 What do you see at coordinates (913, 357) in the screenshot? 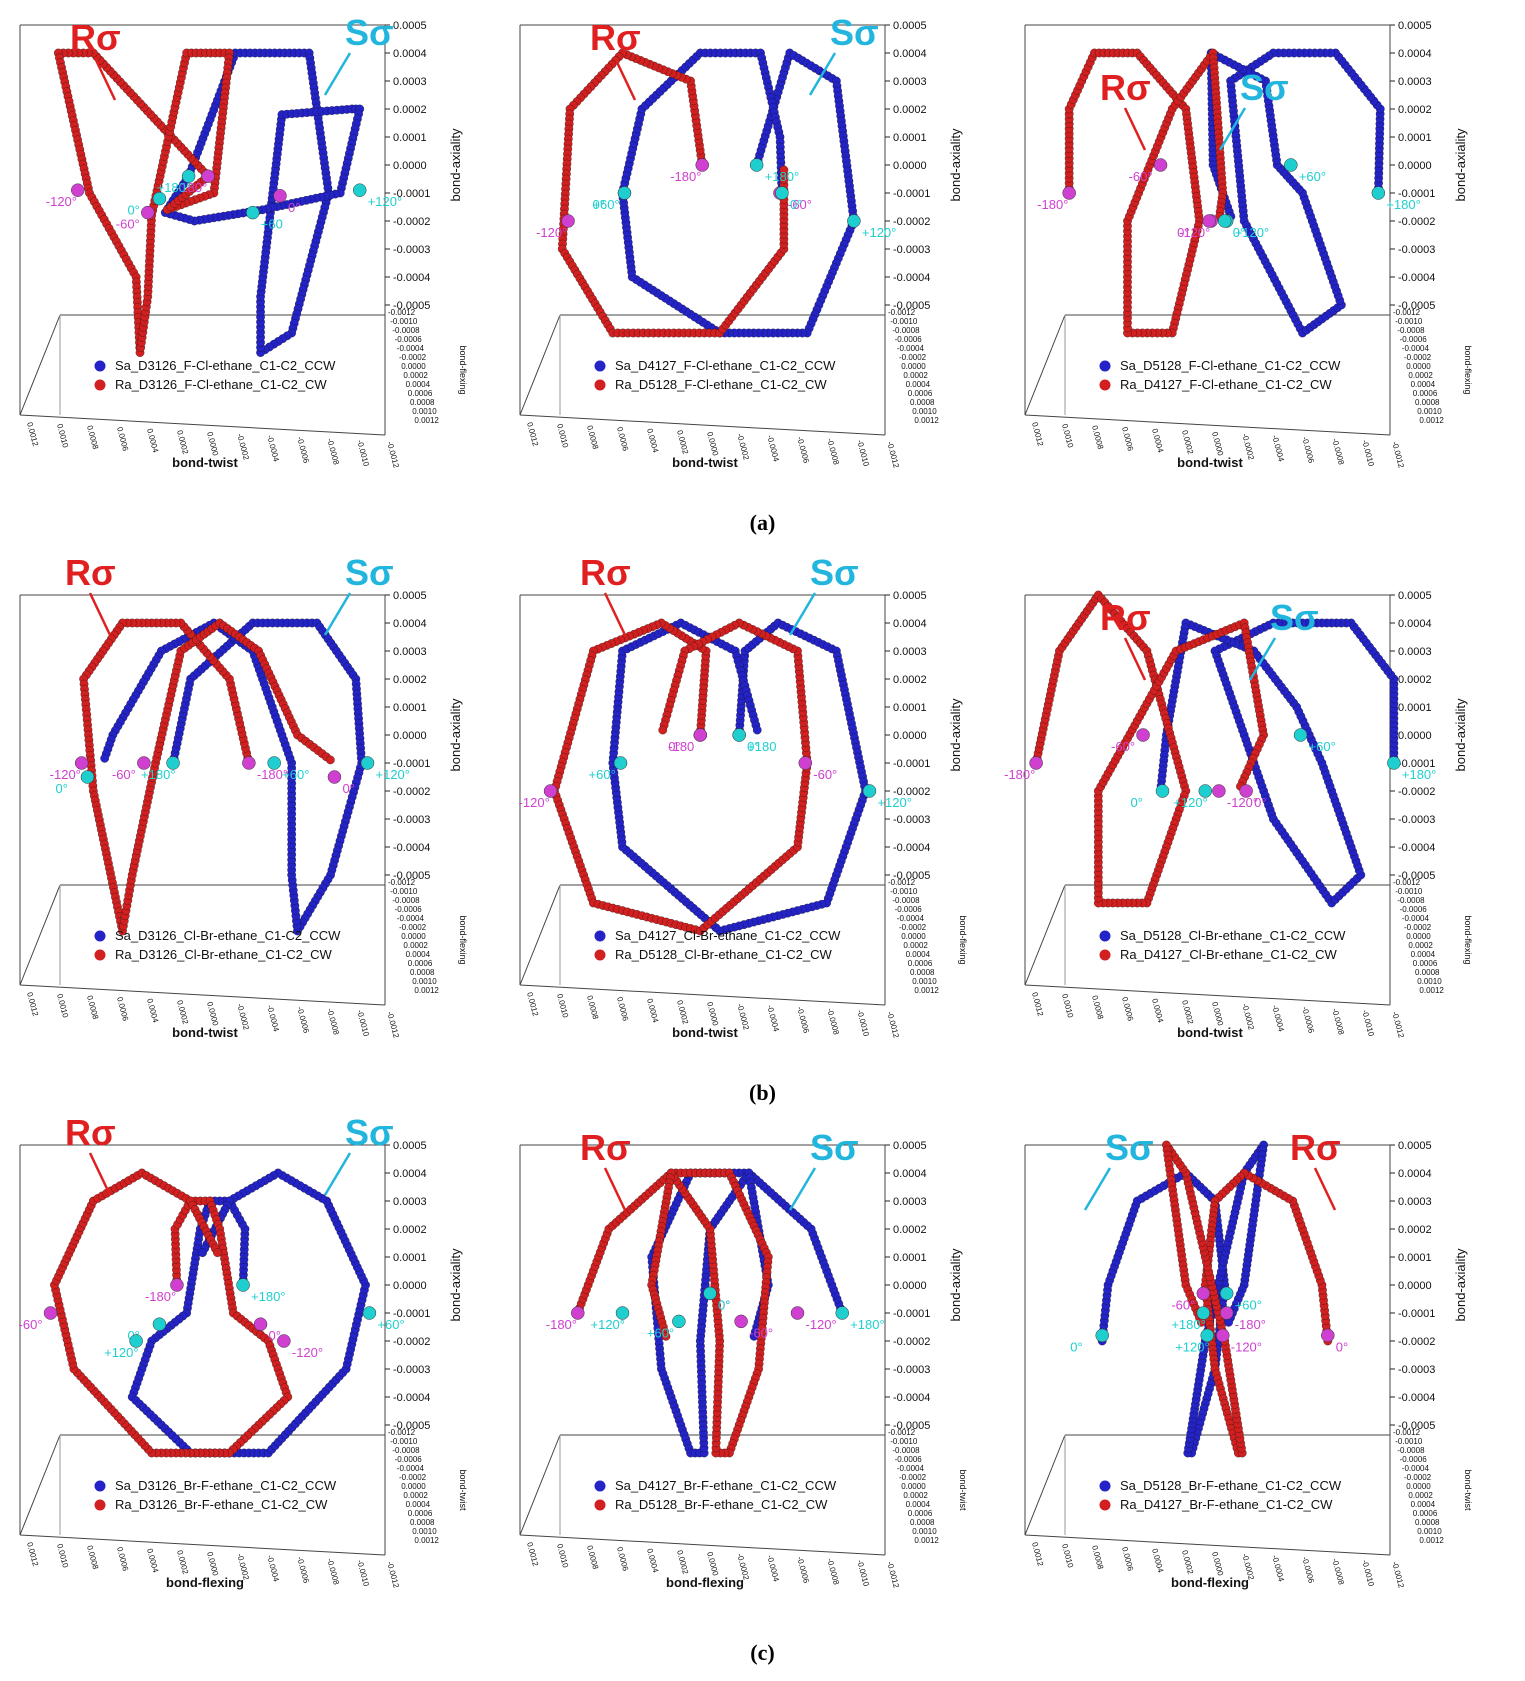
I see `z-tick-label: -0.0002` at bounding box center [913, 357].